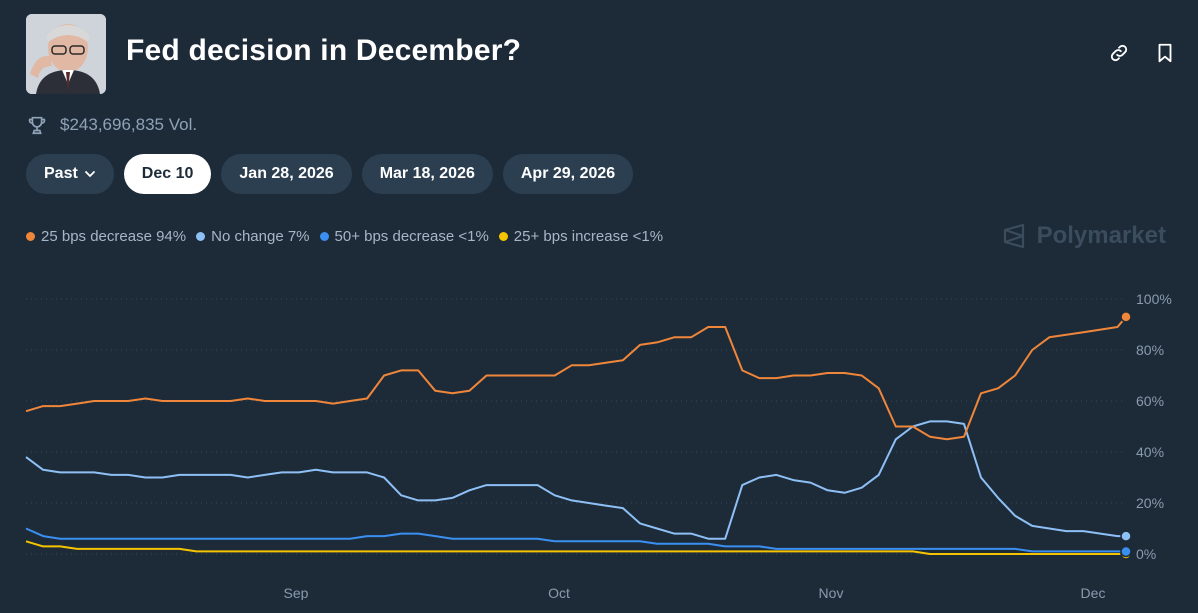 Image resolution: width=1198 pixels, height=613 pixels. I want to click on legend-label: 25 bps decrease 94%, so click(114, 236).